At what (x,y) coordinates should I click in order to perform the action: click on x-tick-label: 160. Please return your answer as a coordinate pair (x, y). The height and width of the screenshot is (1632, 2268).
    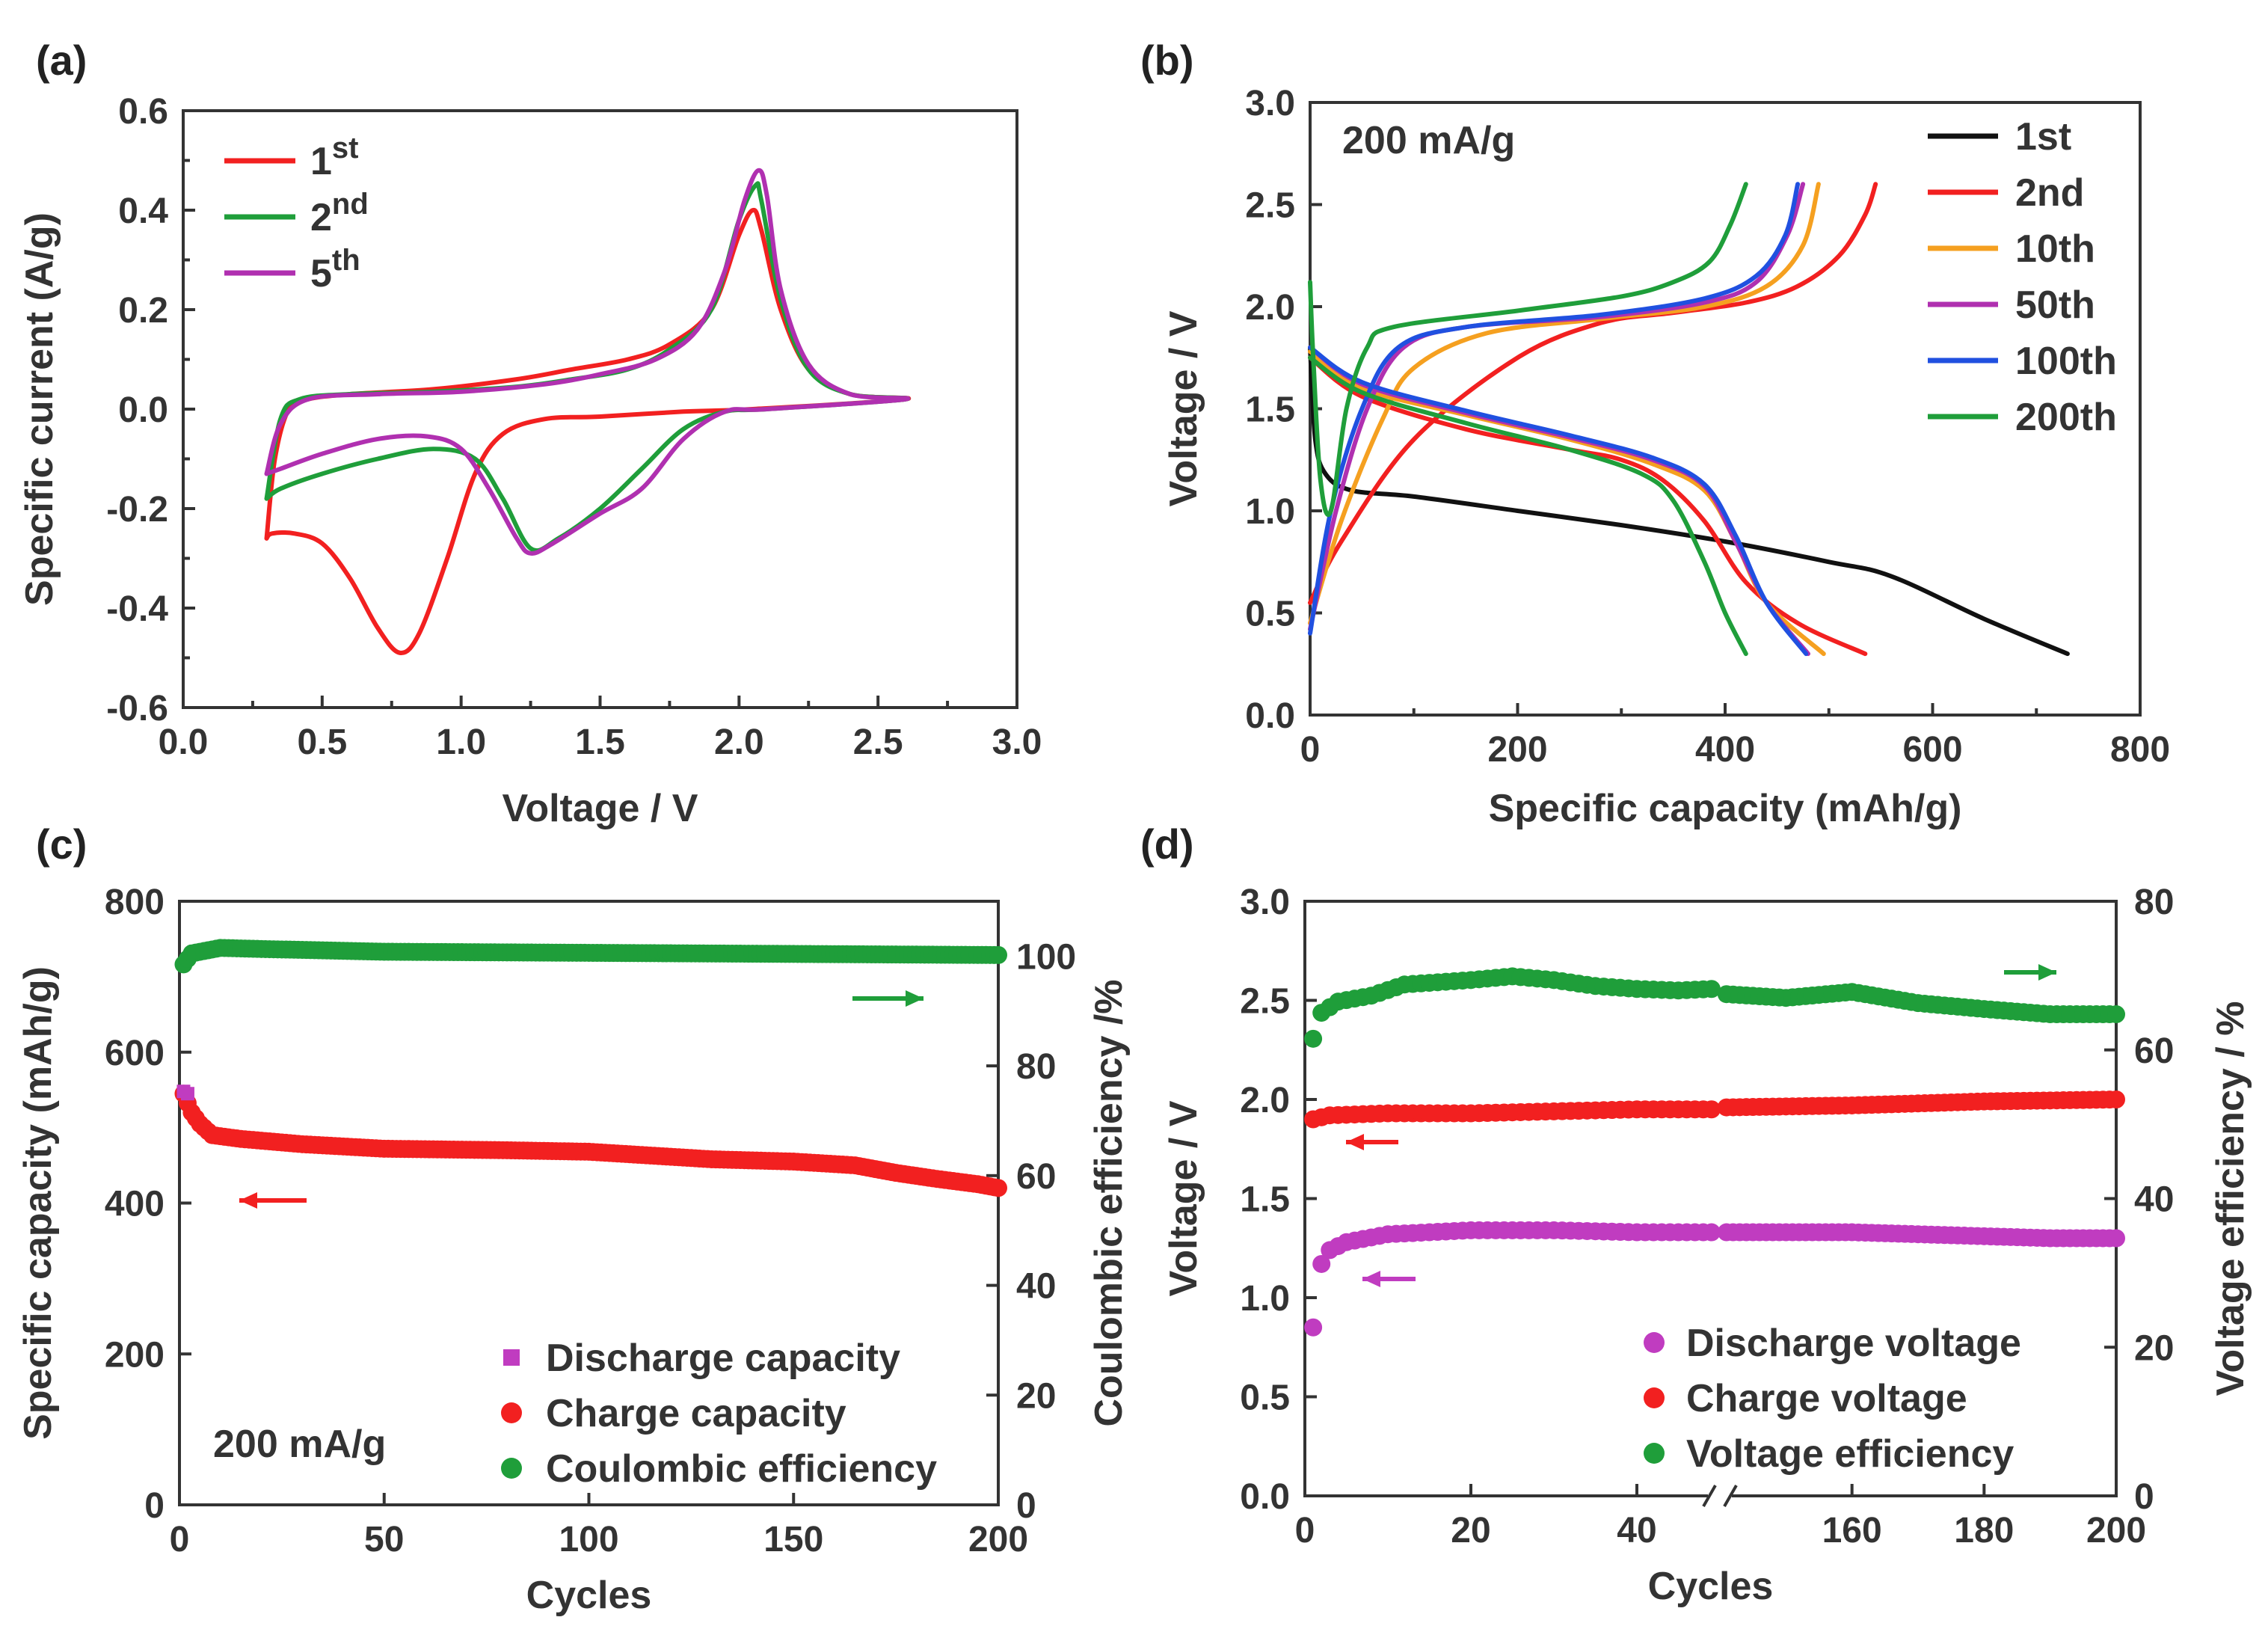
    Looking at the image, I should click on (1852, 1530).